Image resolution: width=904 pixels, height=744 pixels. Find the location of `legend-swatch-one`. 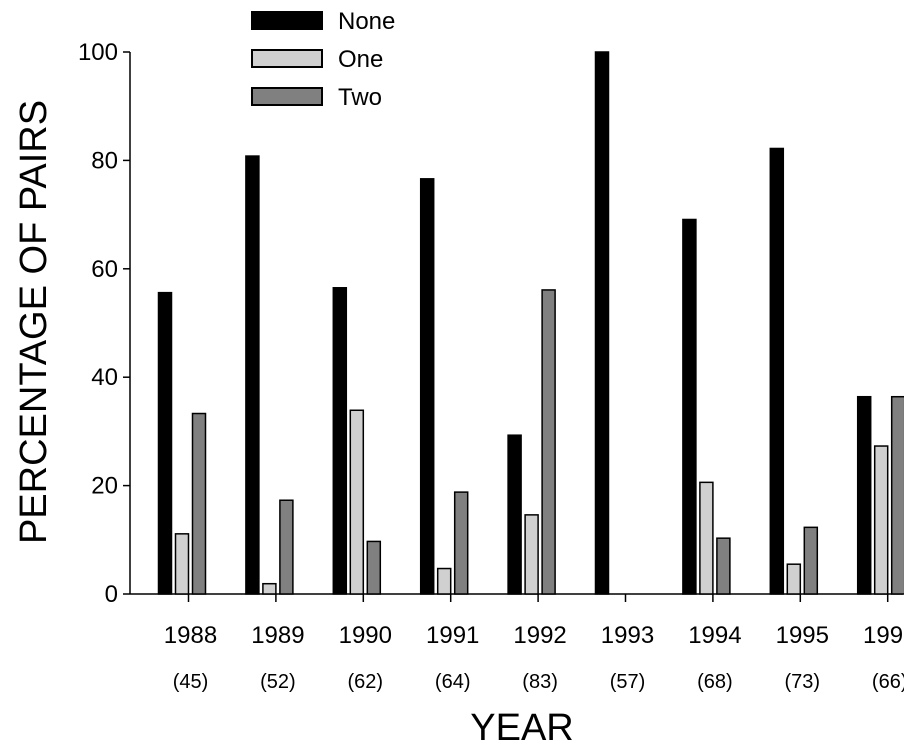

legend-swatch-one is located at coordinates (287, 58).